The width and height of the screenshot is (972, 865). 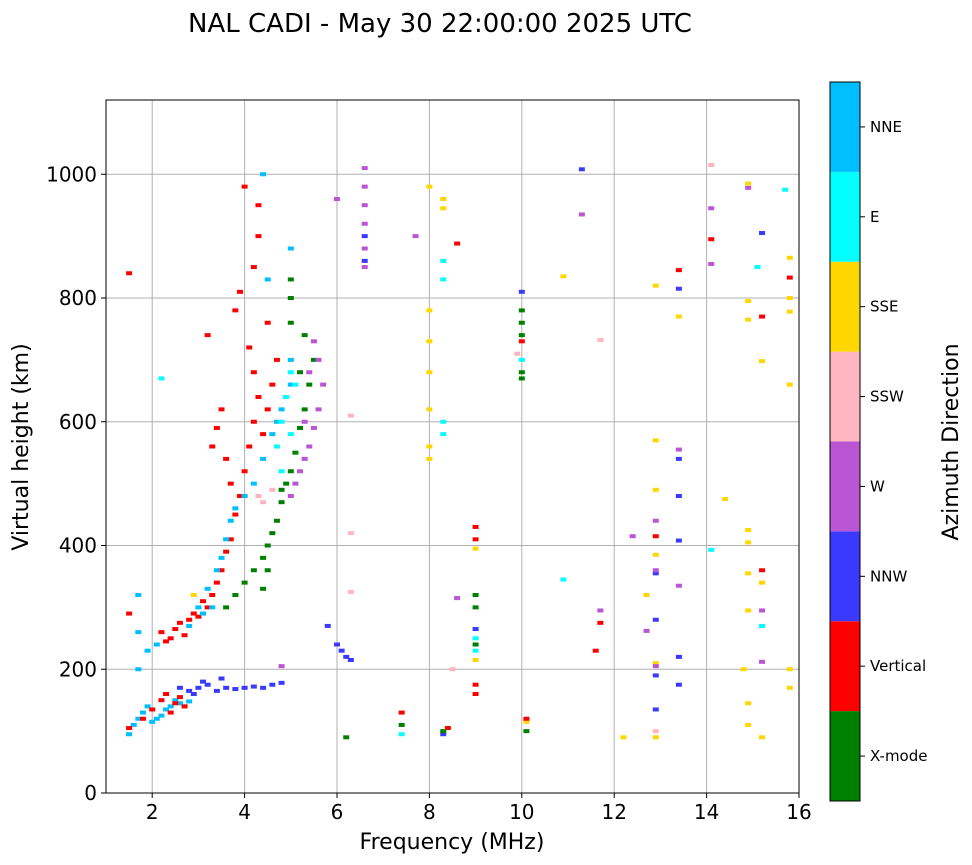 I want to click on colorbar: X-mode Vertical NNW W SSW SSE E NNE, so click(x=878, y=441).